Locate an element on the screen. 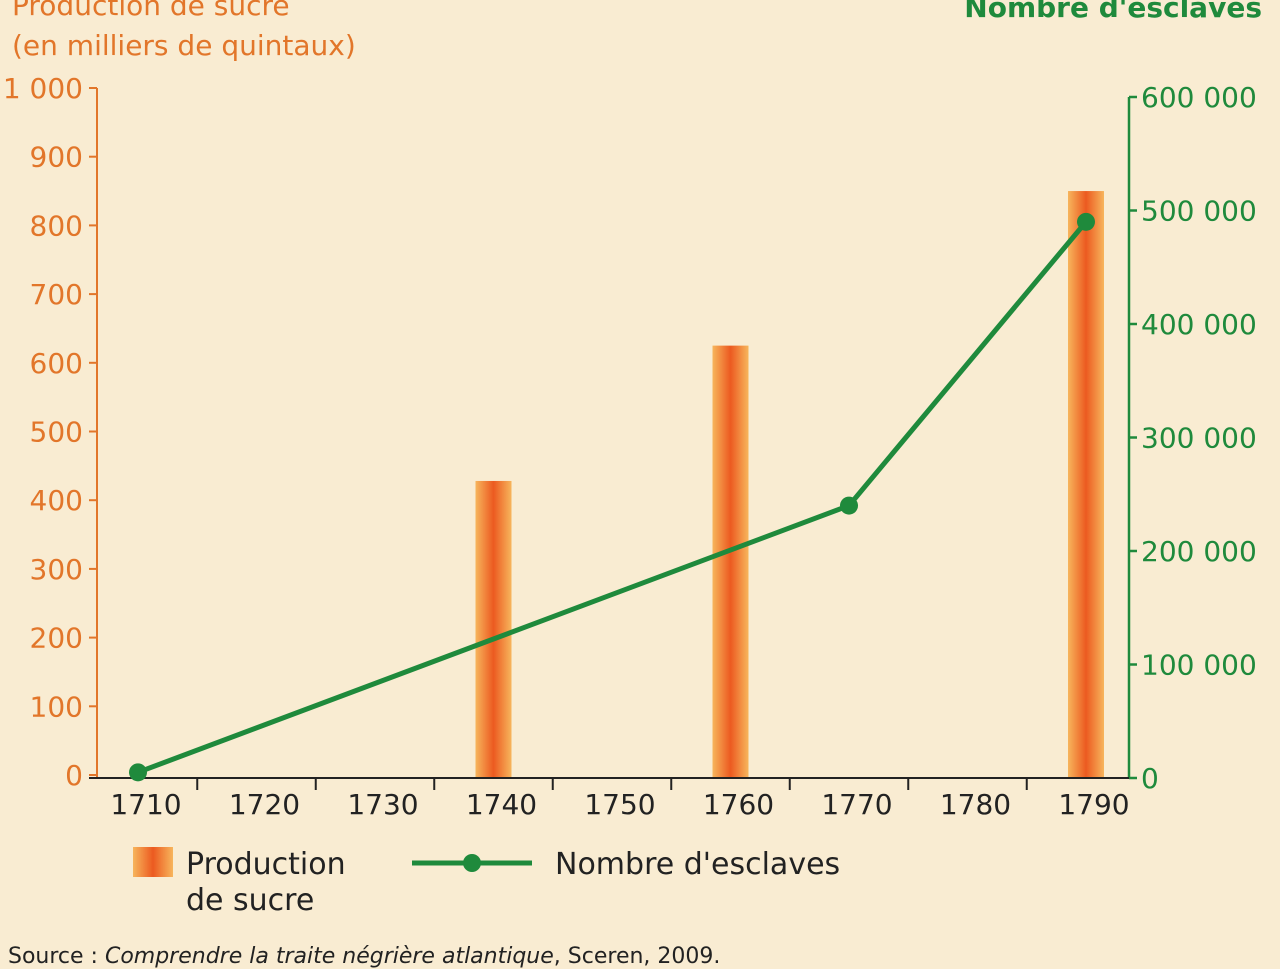 The height and width of the screenshot is (969, 1280). right-tick-label: 200 000 is located at coordinates (1199, 551).